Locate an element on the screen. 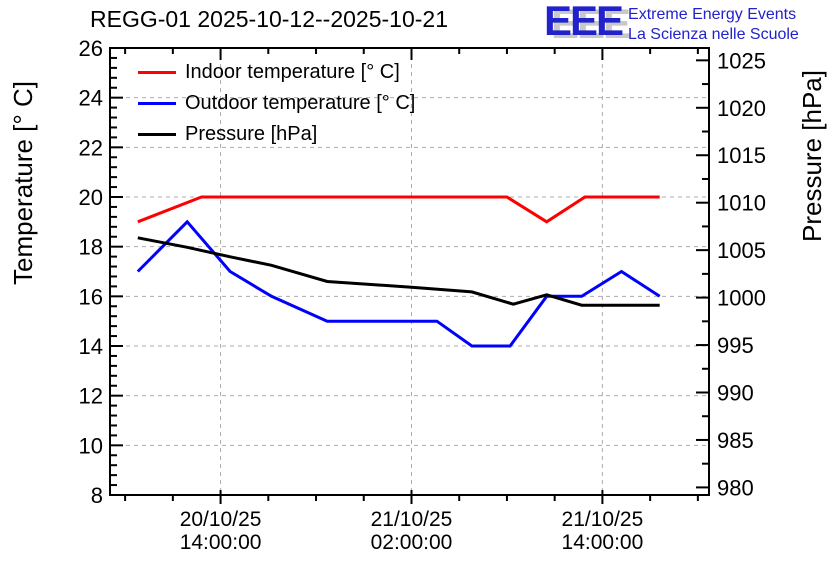 The height and width of the screenshot is (572, 836). series-outdoor-temperature-c is located at coordinates (398, 283).